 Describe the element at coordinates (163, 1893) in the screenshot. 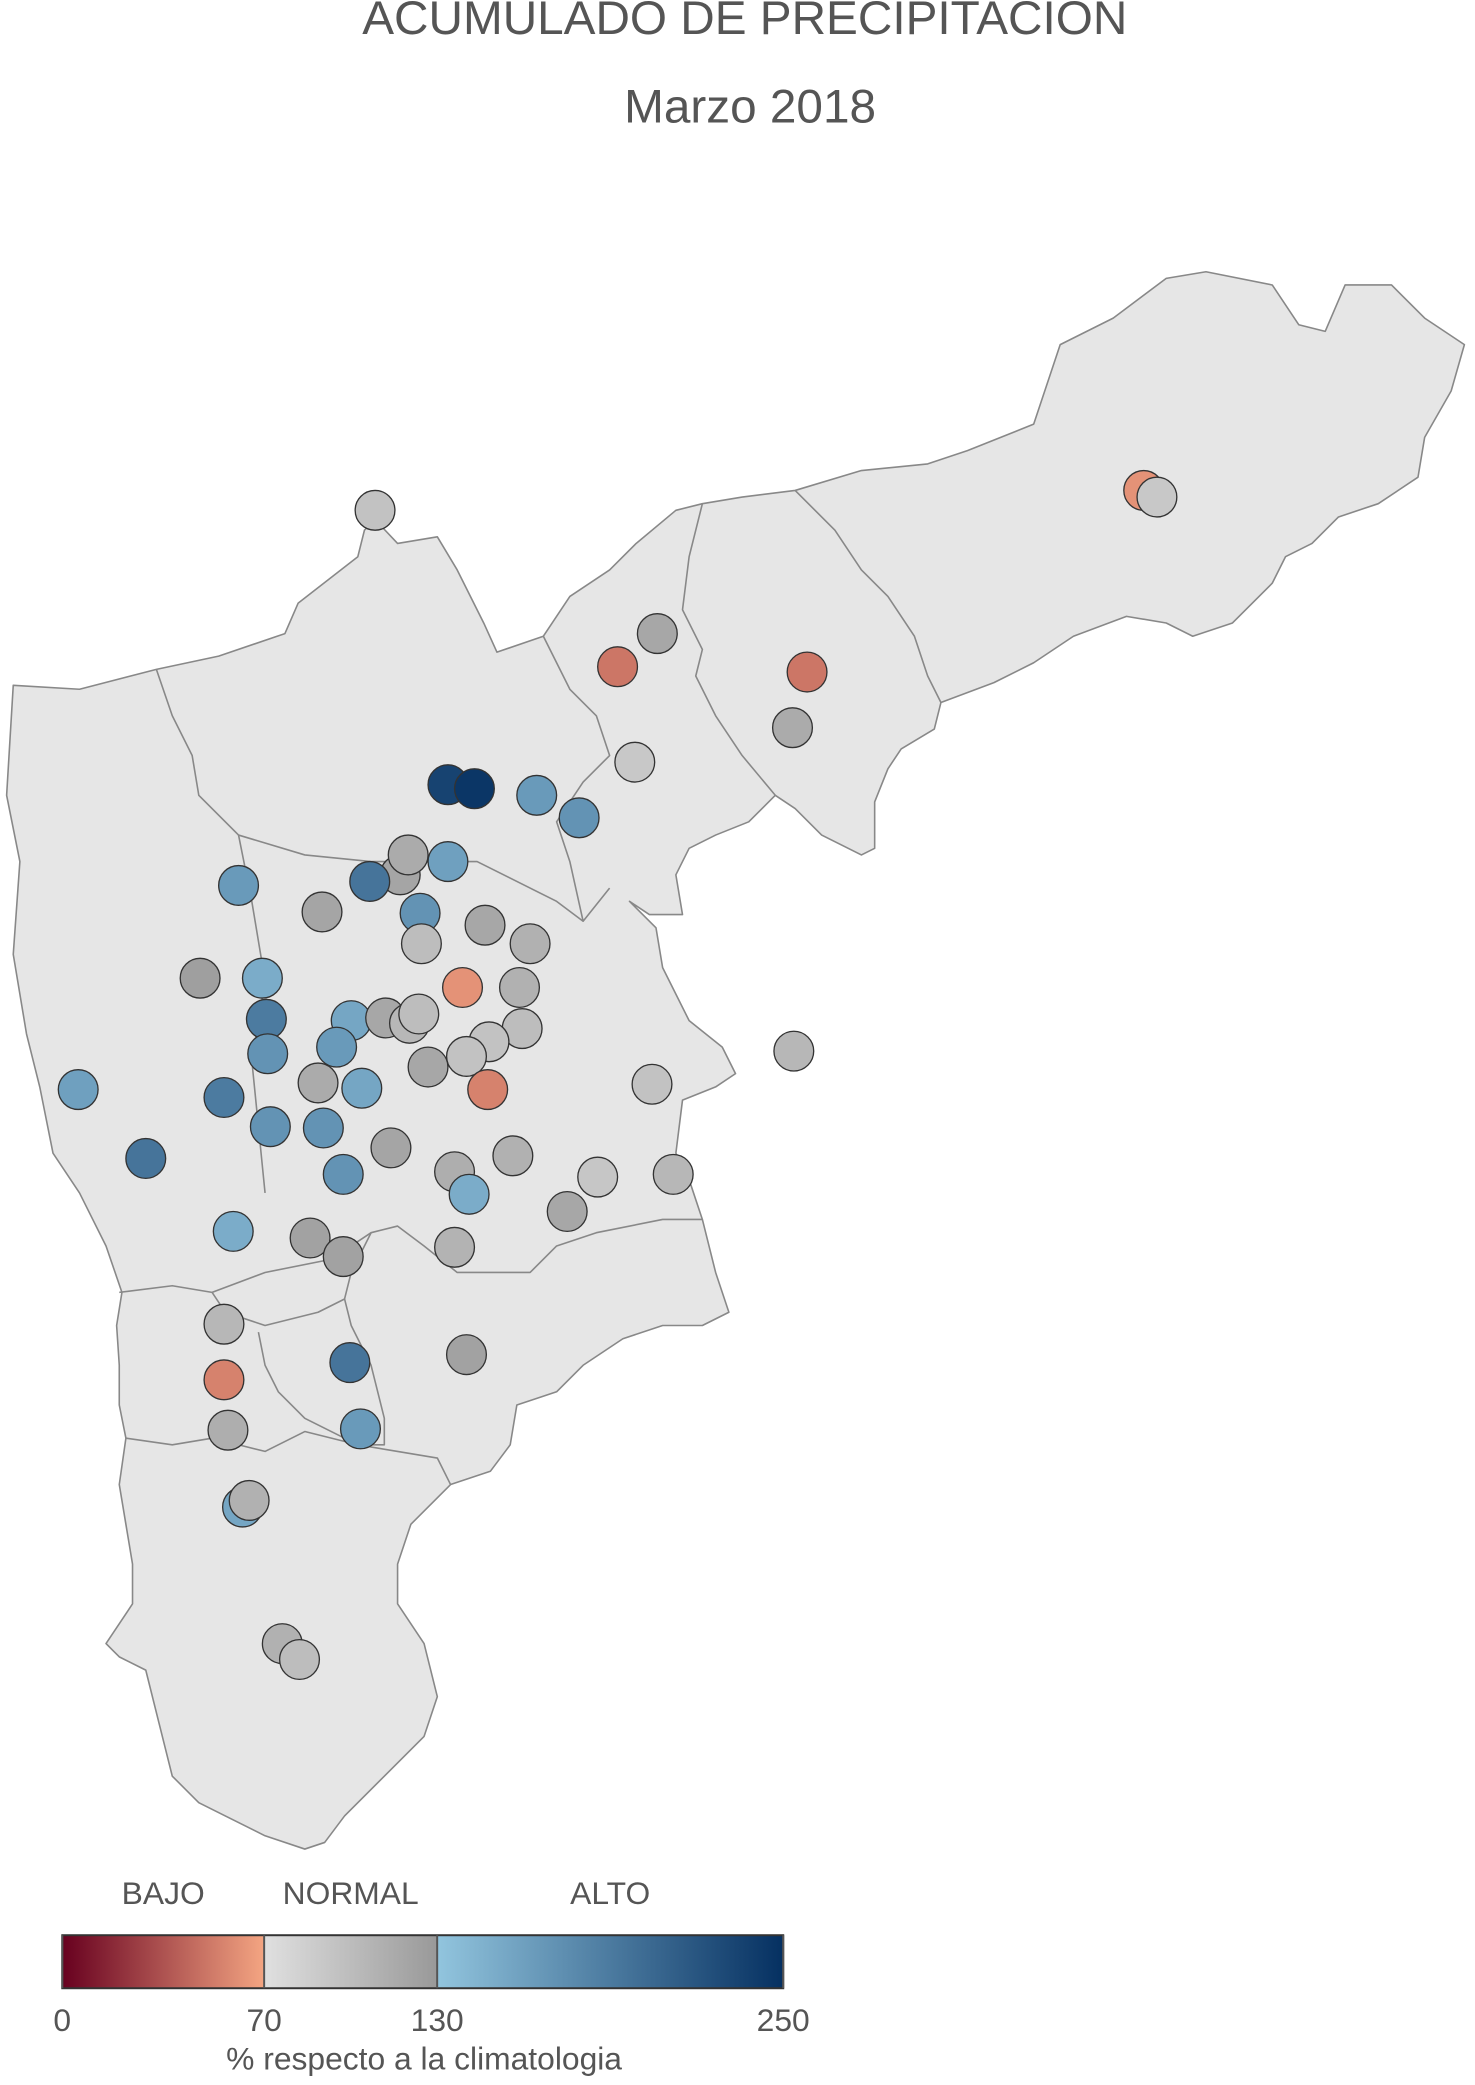

I see `legend-class-label: BAJO` at that location.